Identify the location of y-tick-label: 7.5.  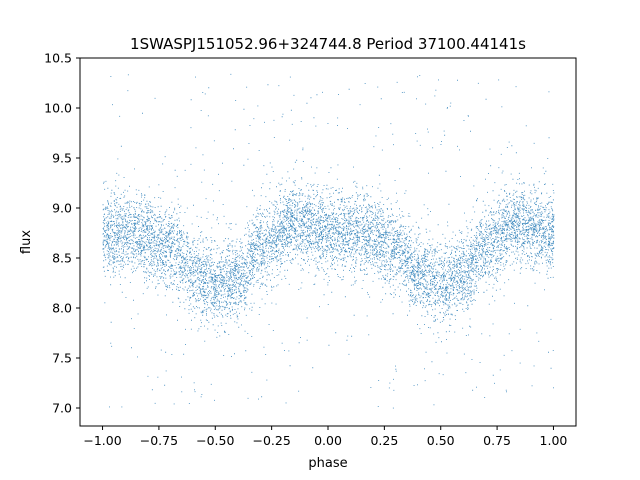
(62, 358).